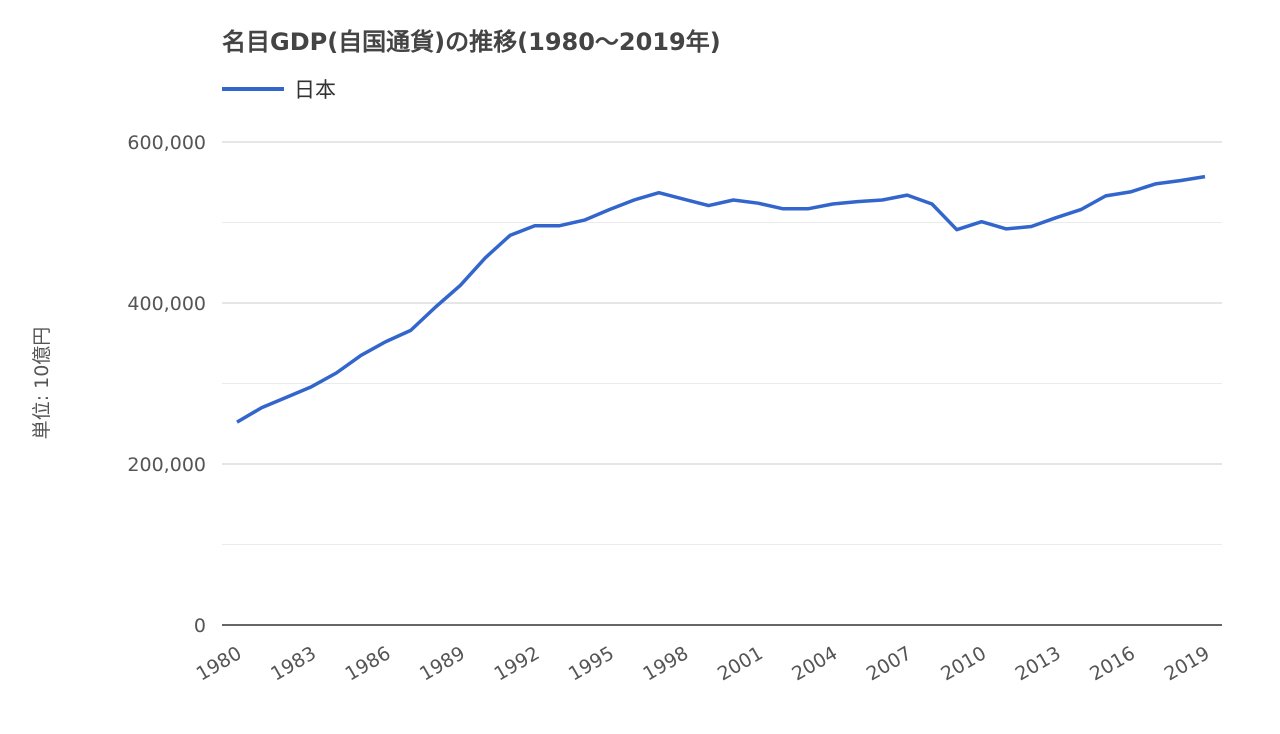 The height and width of the screenshot is (734, 1280). I want to click on legend-label: 日本, so click(315, 90).